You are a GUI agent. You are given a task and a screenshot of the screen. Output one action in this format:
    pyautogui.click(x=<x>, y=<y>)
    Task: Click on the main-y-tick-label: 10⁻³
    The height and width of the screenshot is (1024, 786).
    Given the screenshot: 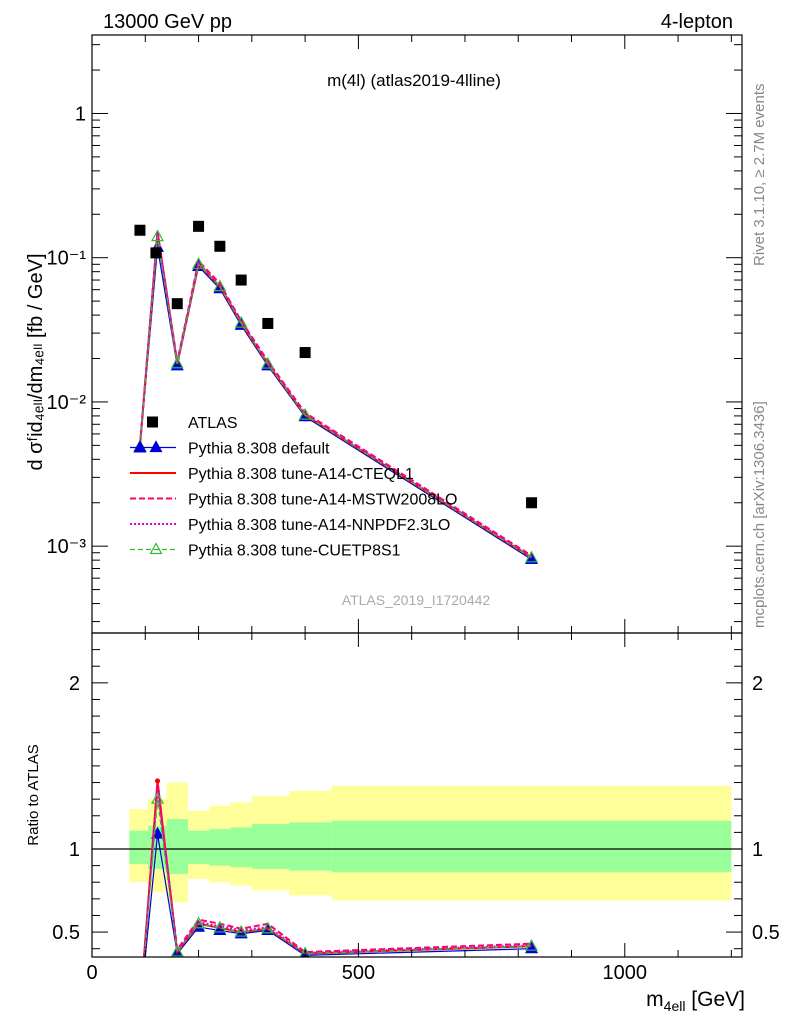 What is the action you would take?
    pyautogui.click(x=67, y=547)
    